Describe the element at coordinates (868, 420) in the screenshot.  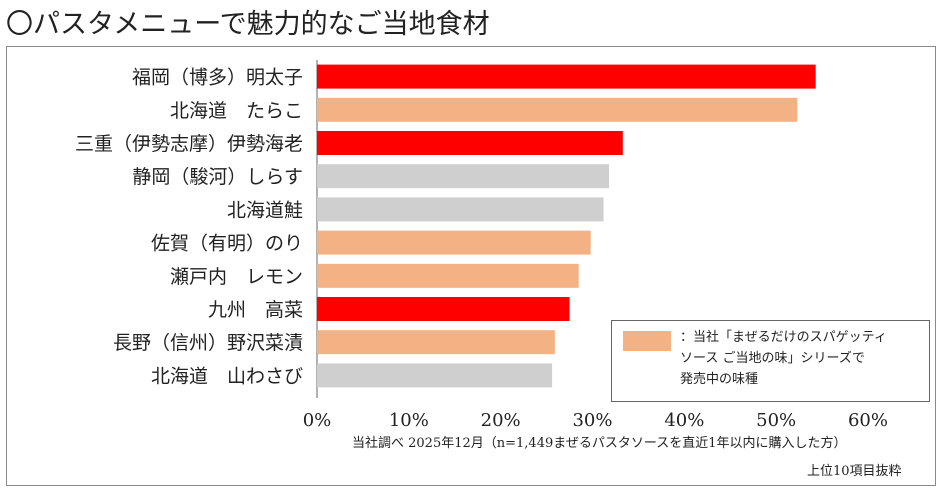
I see `x-tick-label: 60%` at that location.